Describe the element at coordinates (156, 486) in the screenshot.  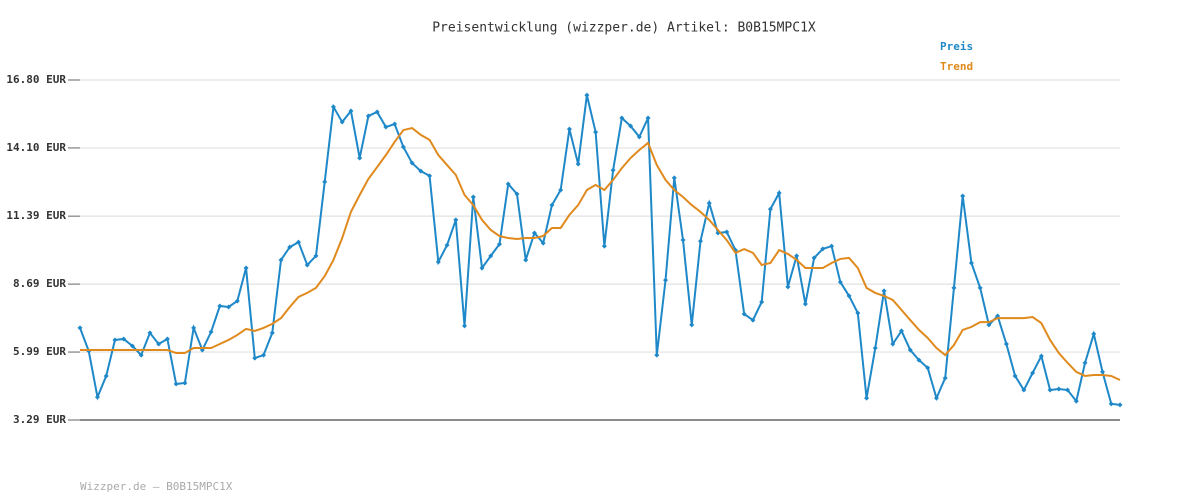
I see `footer: Wizzper.de – B0B15MPC1X` at that location.